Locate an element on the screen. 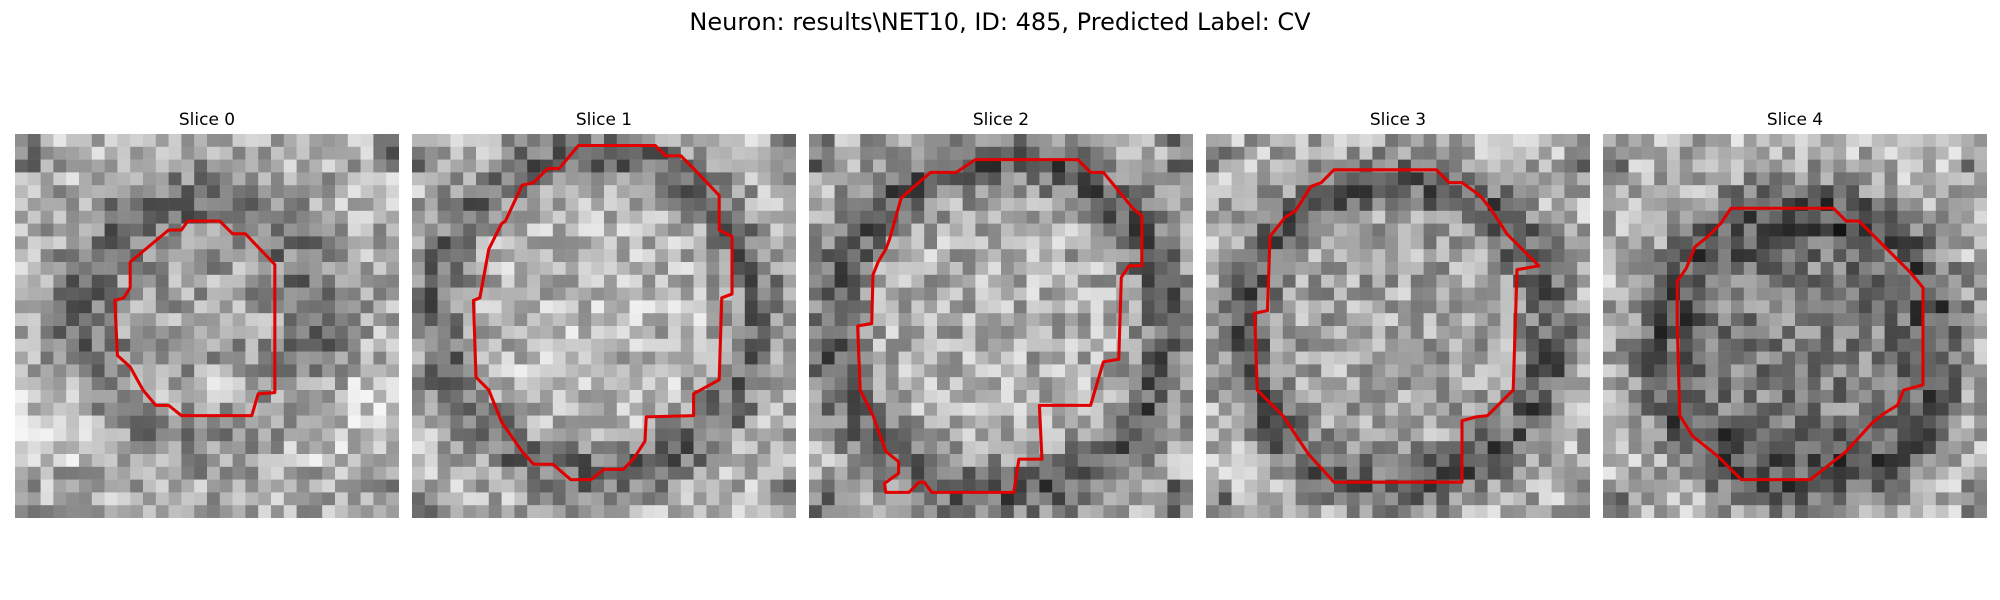  slice-title-0: Slice 0 is located at coordinates (207, 120).